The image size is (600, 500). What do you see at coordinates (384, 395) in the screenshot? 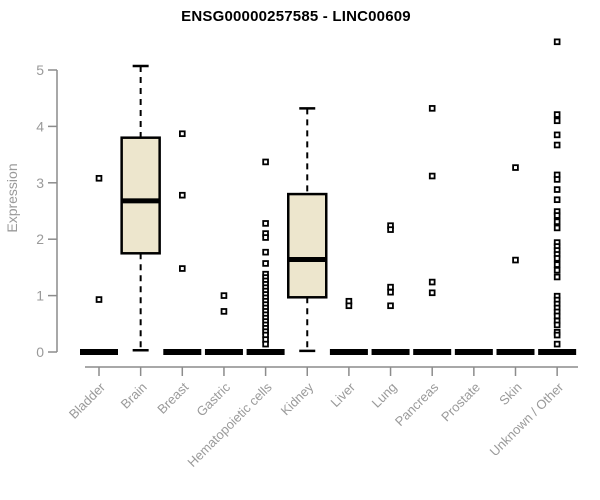
I see `x-tick-label: Lung` at bounding box center [384, 395].